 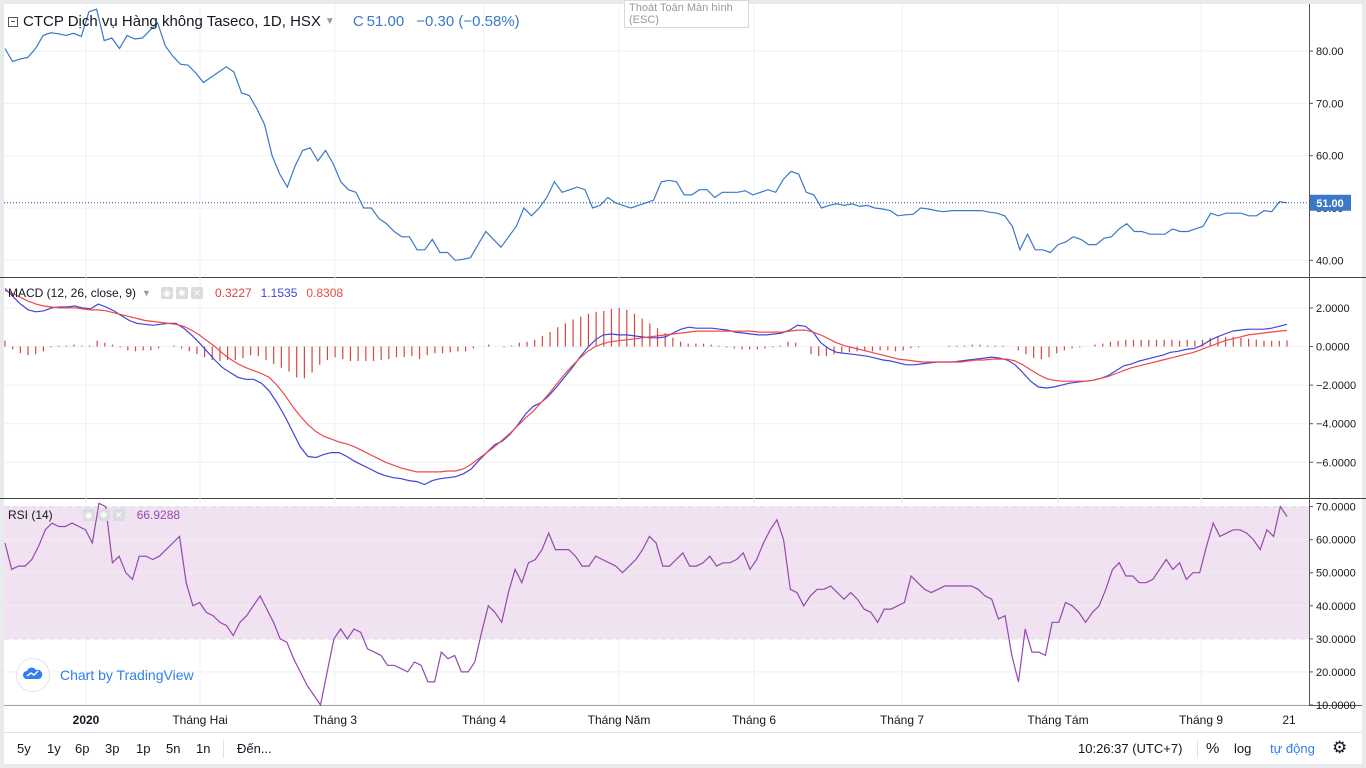 What do you see at coordinates (1336, 508) in the screenshot?
I see `axis-tick-label: 70.0000` at bounding box center [1336, 508].